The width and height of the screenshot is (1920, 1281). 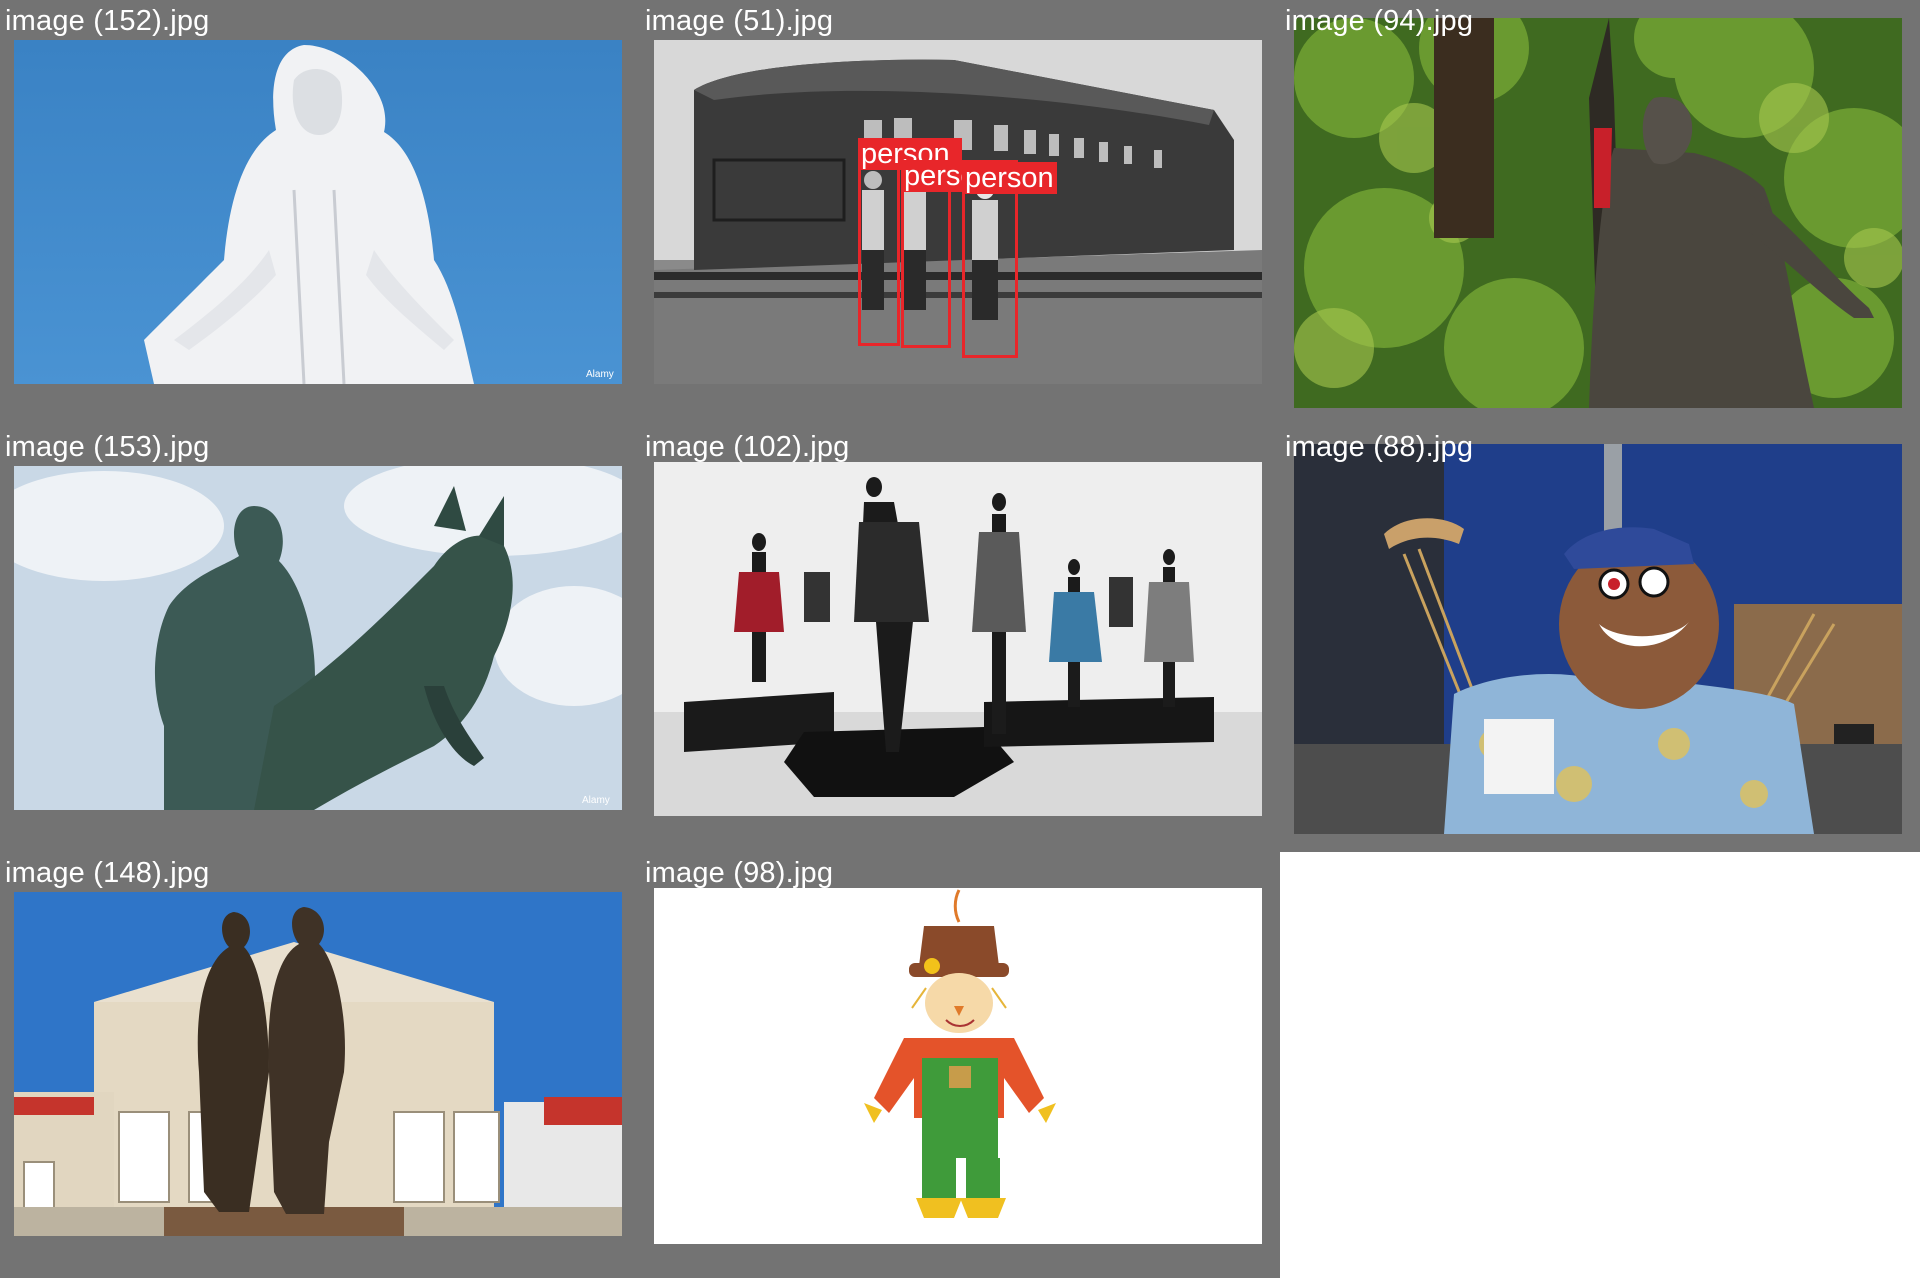 I want to click on image-tile-88: image (88).jpg, so click(x=1600, y=639).